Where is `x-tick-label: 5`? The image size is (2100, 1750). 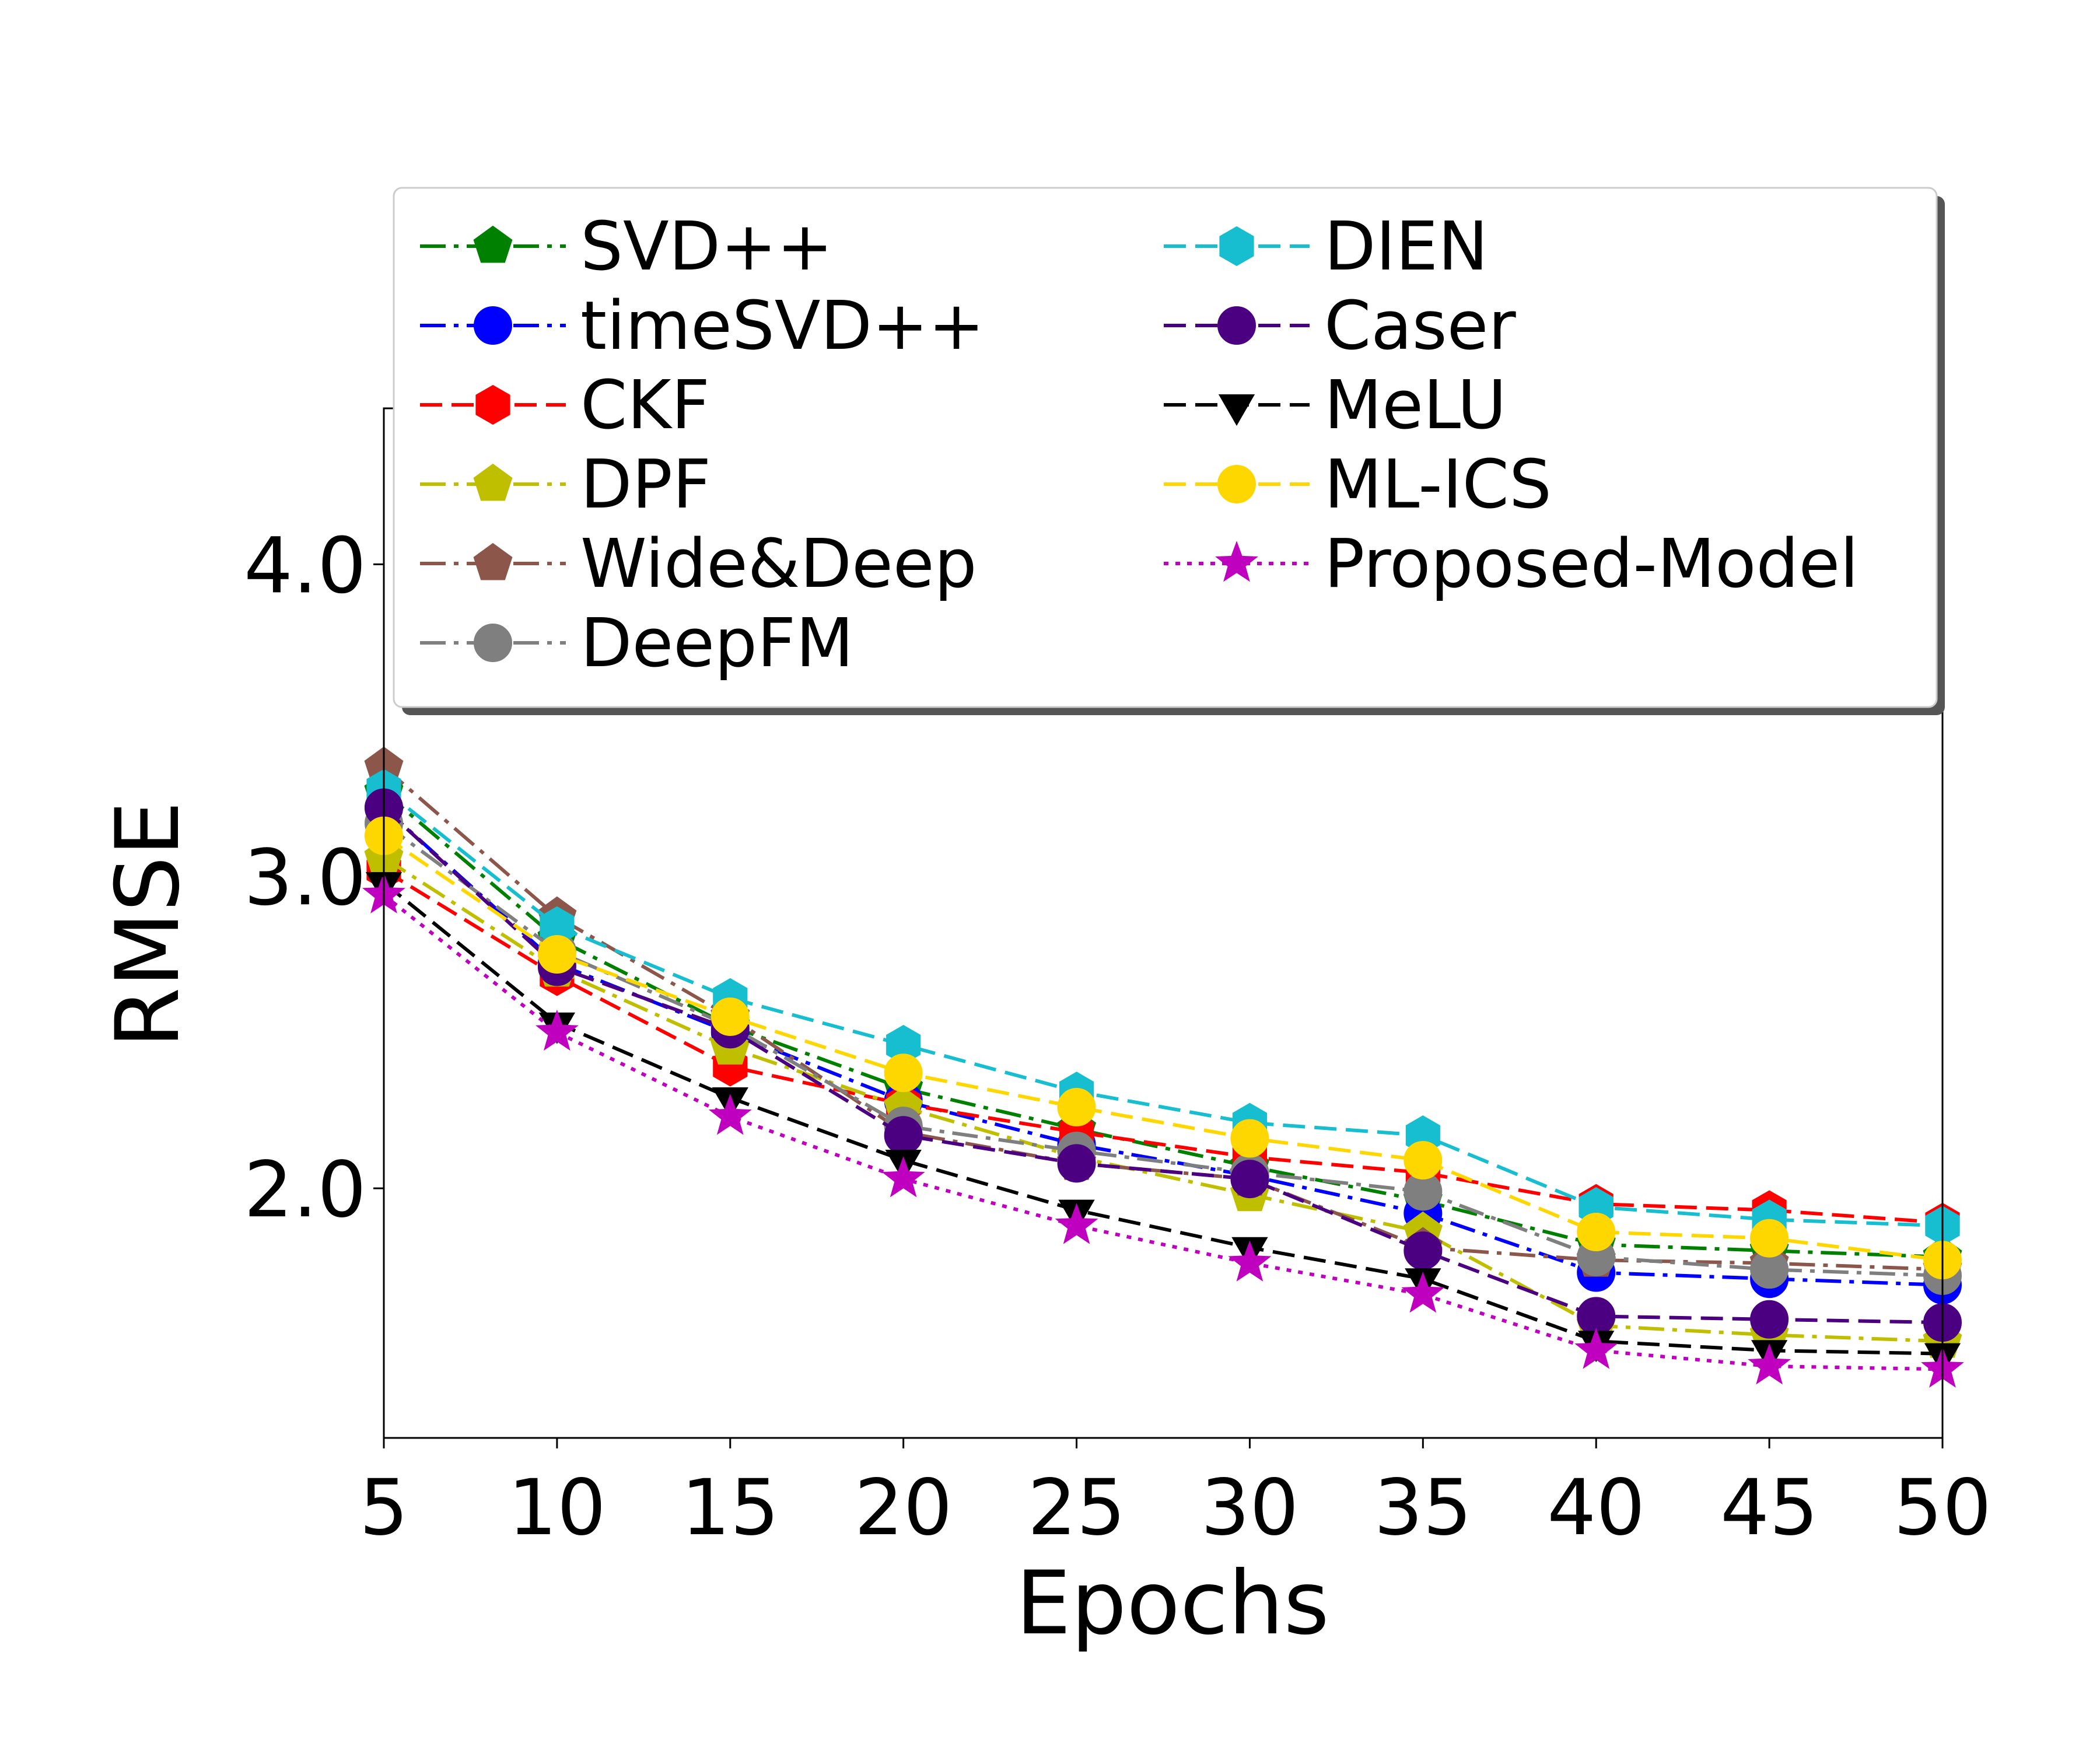 x-tick-label: 5 is located at coordinates (384, 1508).